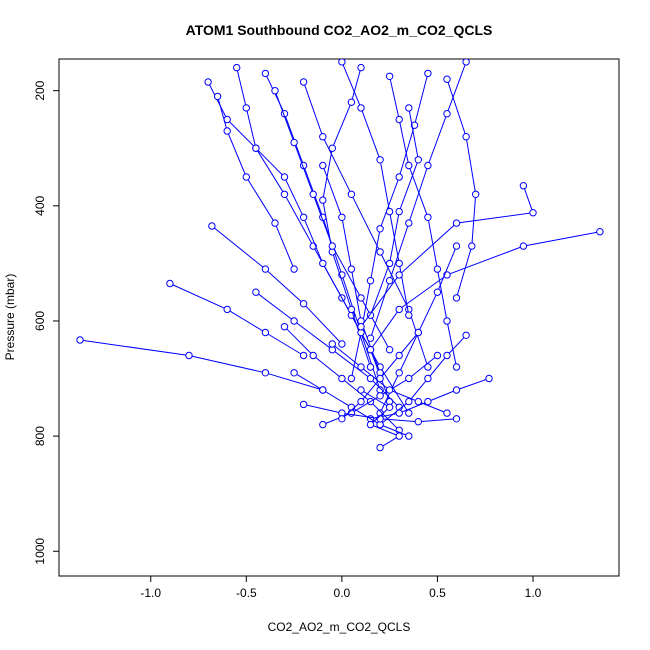  I want to click on x-axis-label: CO2_AO2_m_CO2_QCLS, so click(339, 627).